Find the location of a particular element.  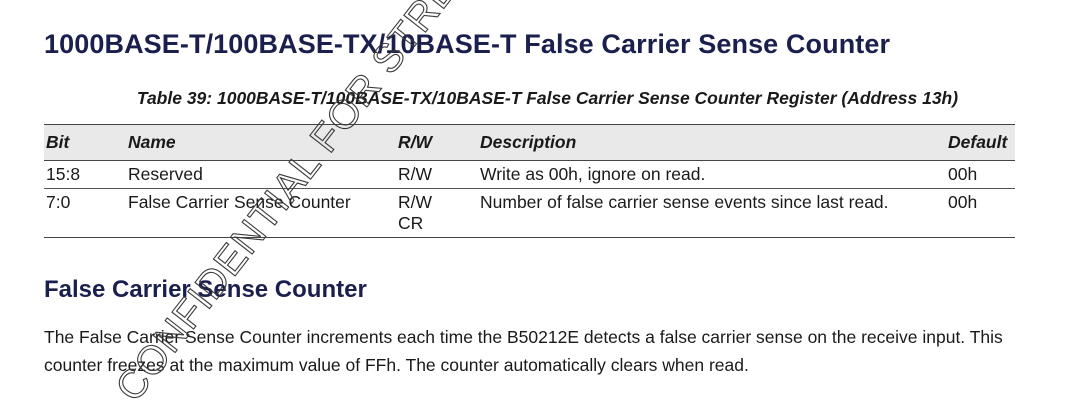

column-header-name: Name is located at coordinates (261, 142).